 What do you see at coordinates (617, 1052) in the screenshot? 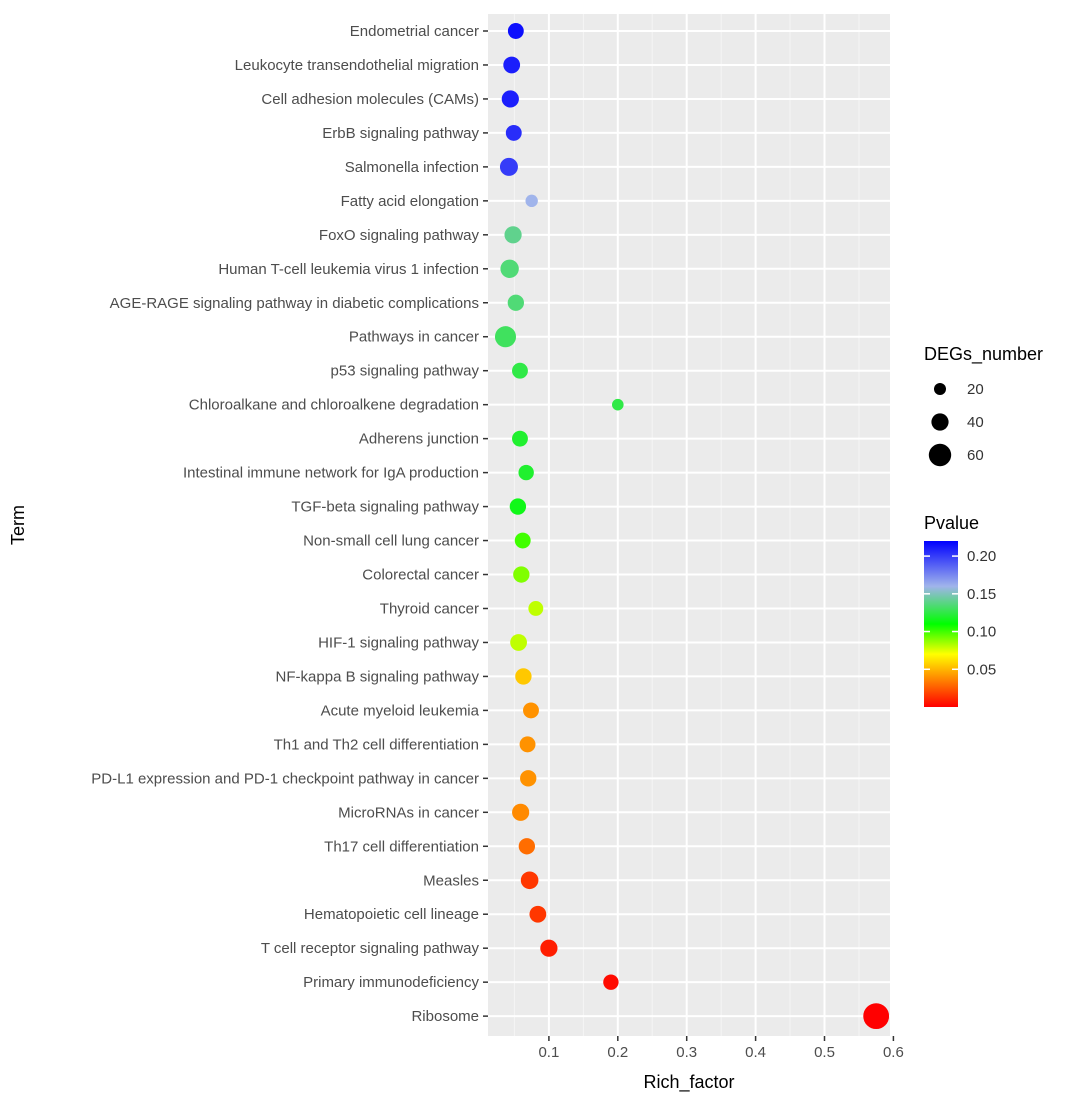
I see `x-tick-label: 0.2` at bounding box center [617, 1052].